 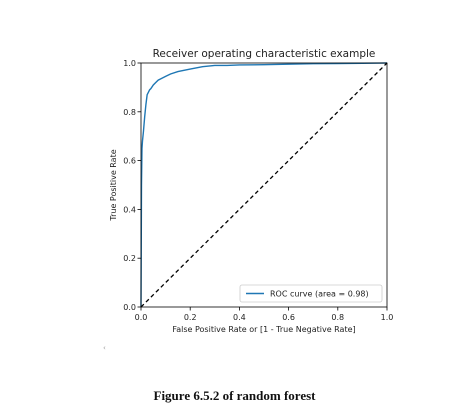 What do you see at coordinates (239, 317) in the screenshot?
I see `x-tick-label: 0.4` at bounding box center [239, 317].